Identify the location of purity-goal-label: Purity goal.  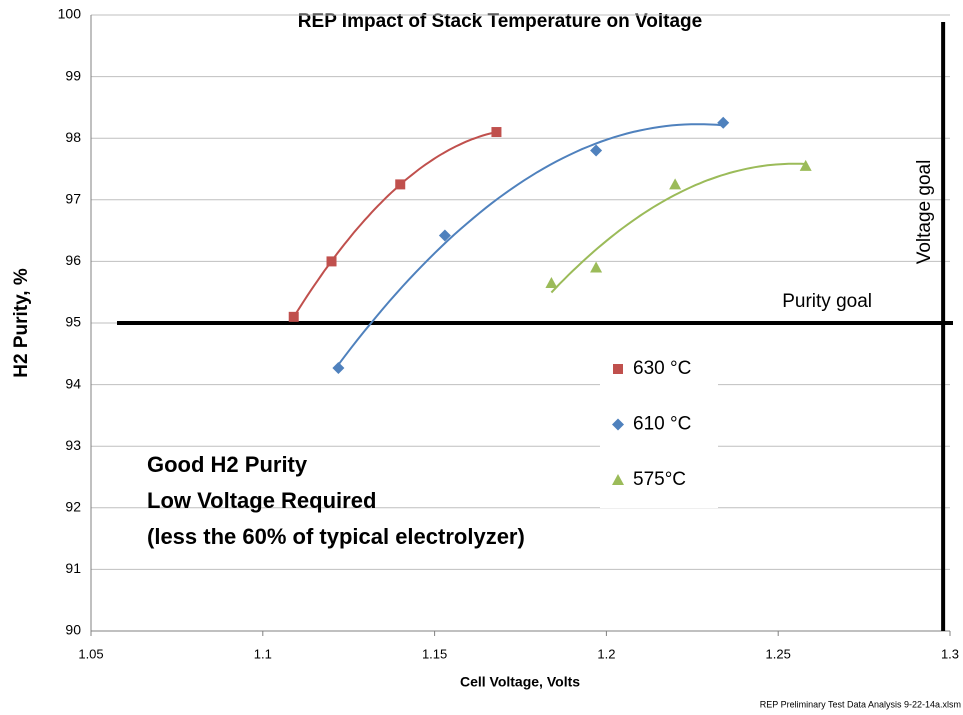
(827, 301).